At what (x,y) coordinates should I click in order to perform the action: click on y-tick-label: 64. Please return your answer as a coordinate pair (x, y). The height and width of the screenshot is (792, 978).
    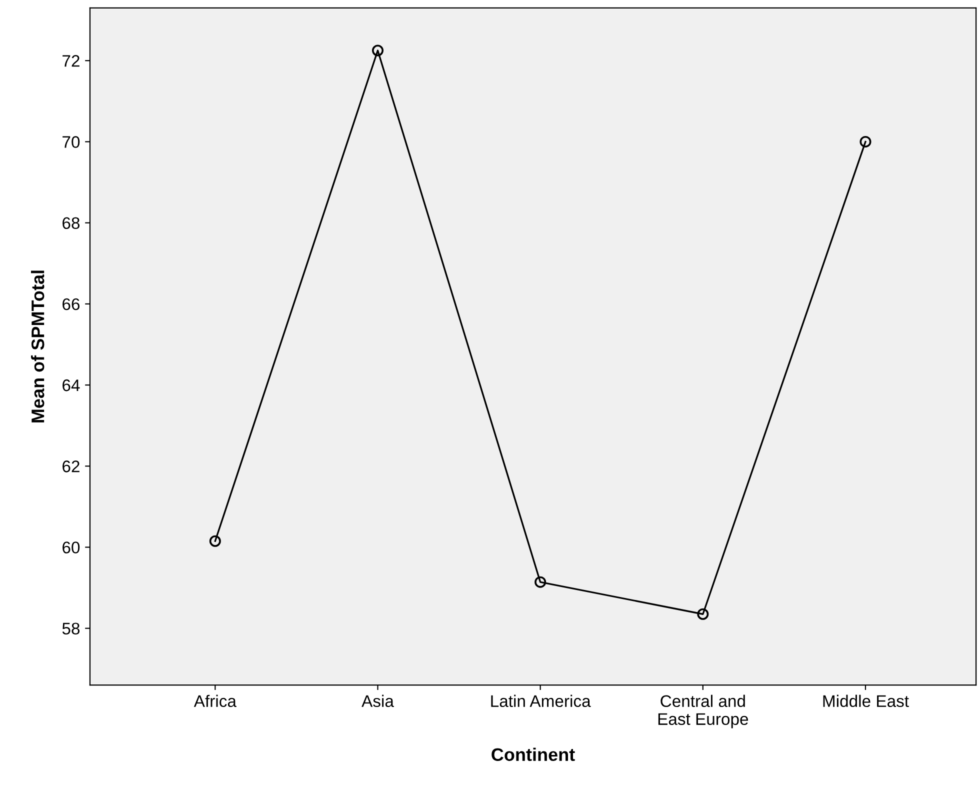
    Looking at the image, I should click on (71, 385).